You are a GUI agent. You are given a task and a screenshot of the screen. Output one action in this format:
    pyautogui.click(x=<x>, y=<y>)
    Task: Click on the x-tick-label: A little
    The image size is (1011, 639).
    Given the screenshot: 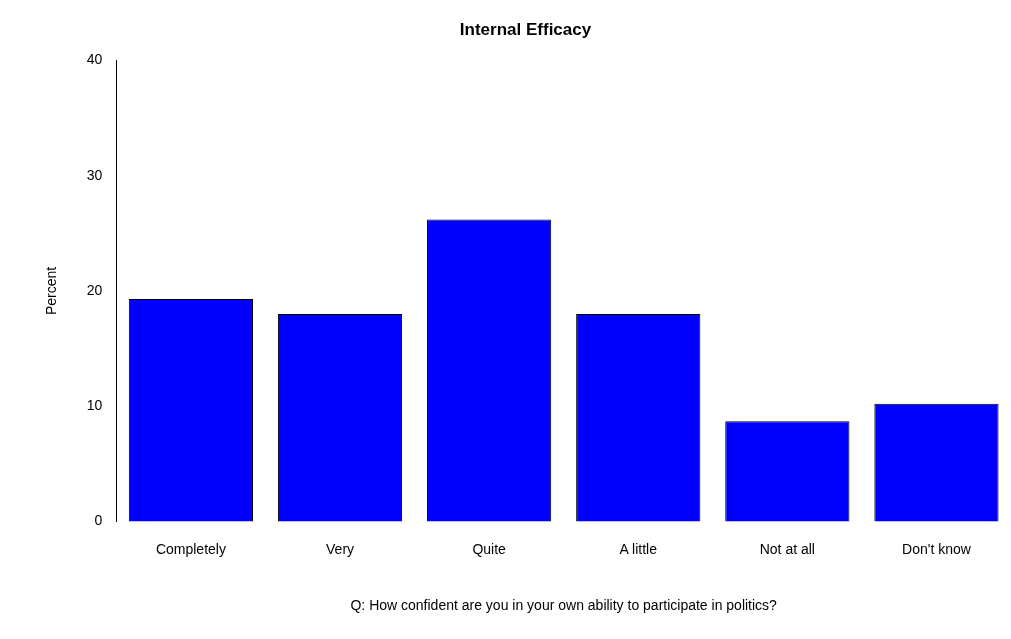 What is the action you would take?
    pyautogui.click(x=638, y=548)
    